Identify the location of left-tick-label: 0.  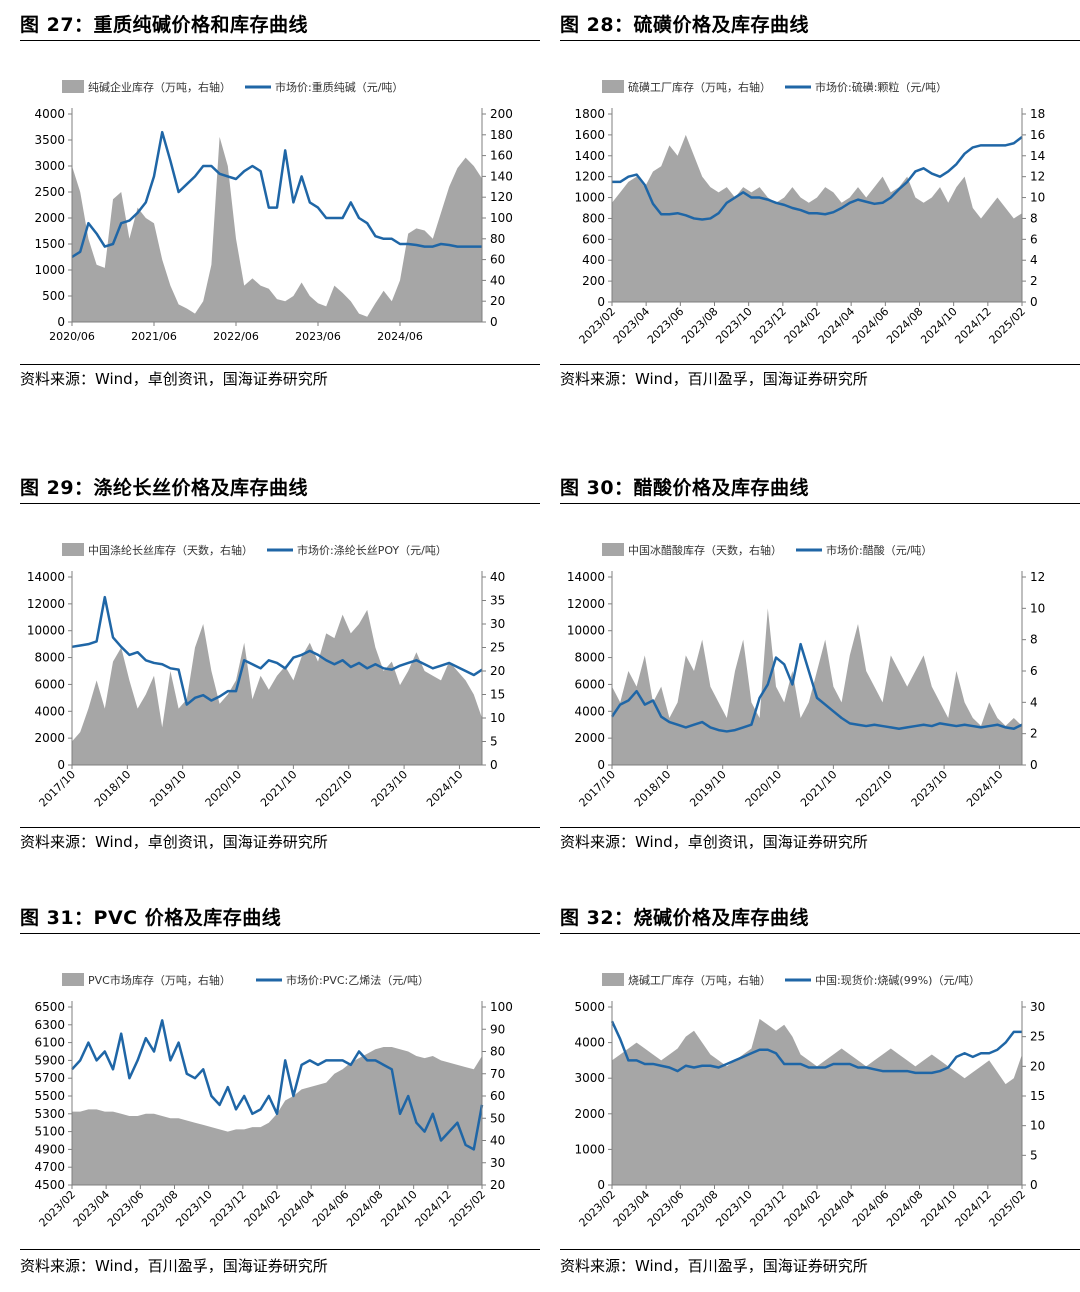
(601, 765).